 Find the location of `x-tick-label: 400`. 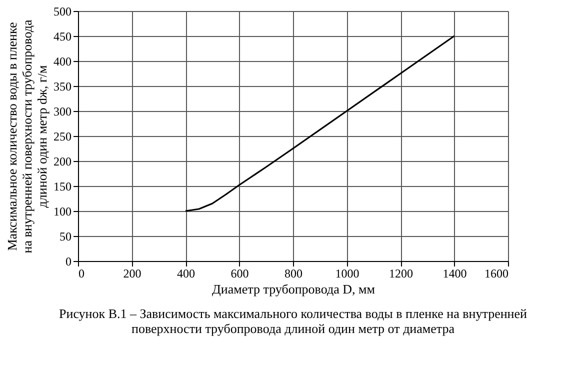

x-tick-label: 400 is located at coordinates (186, 273).